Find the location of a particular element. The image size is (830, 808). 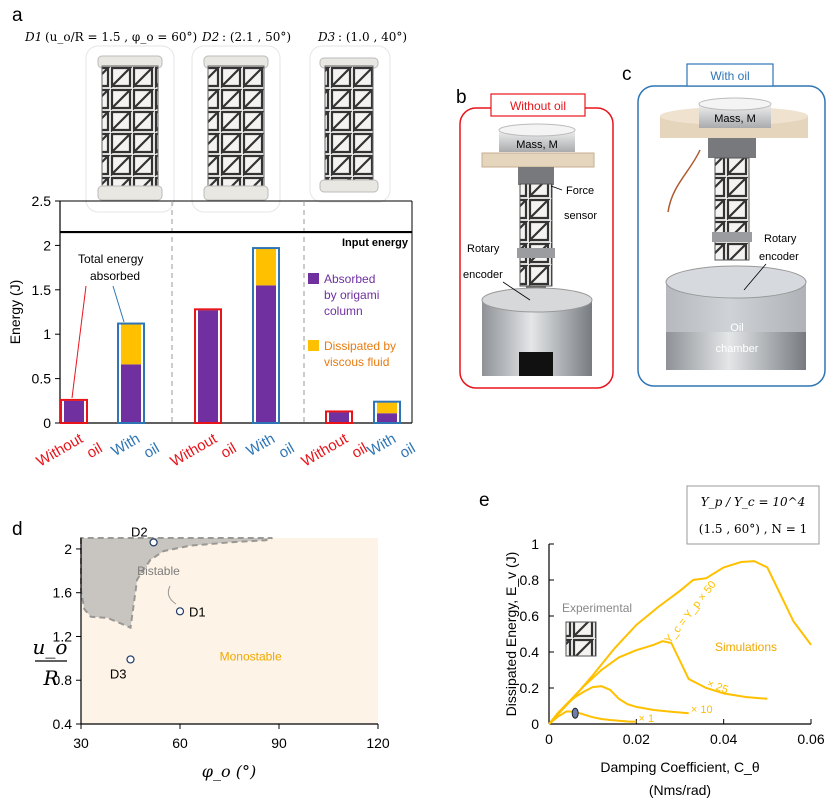

design-d2-name: D2 is located at coordinates (210, 37).